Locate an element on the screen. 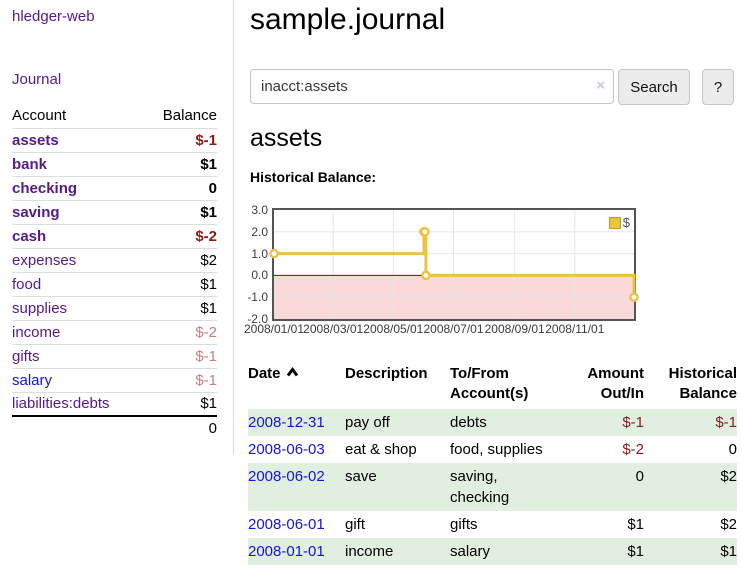  search-button: Search is located at coordinates (654, 87).